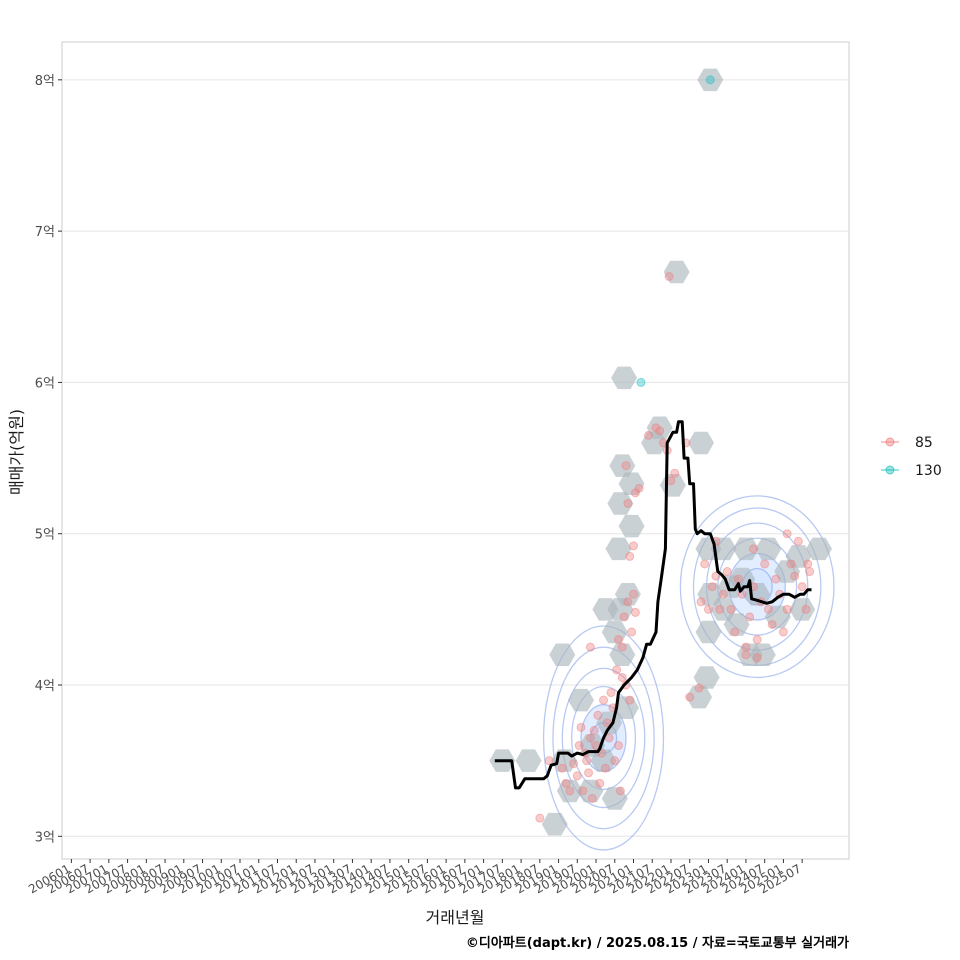  I want to click on legend: 85 130, so click(911, 457).